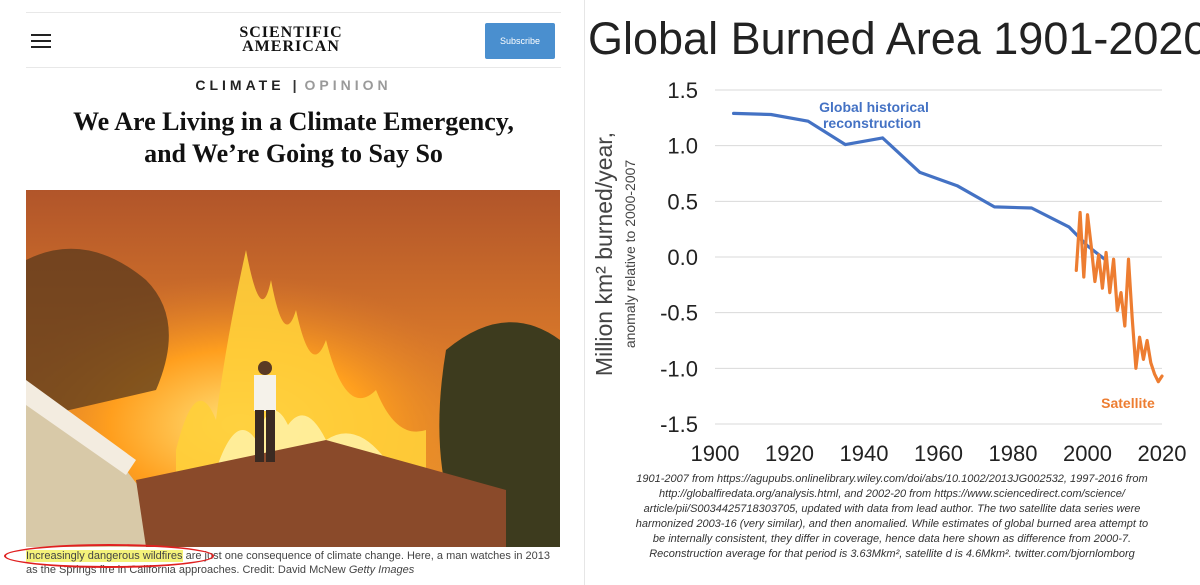 The image size is (1200, 585). I want to click on section-label: CLIMATE | OPINION, so click(293, 85).